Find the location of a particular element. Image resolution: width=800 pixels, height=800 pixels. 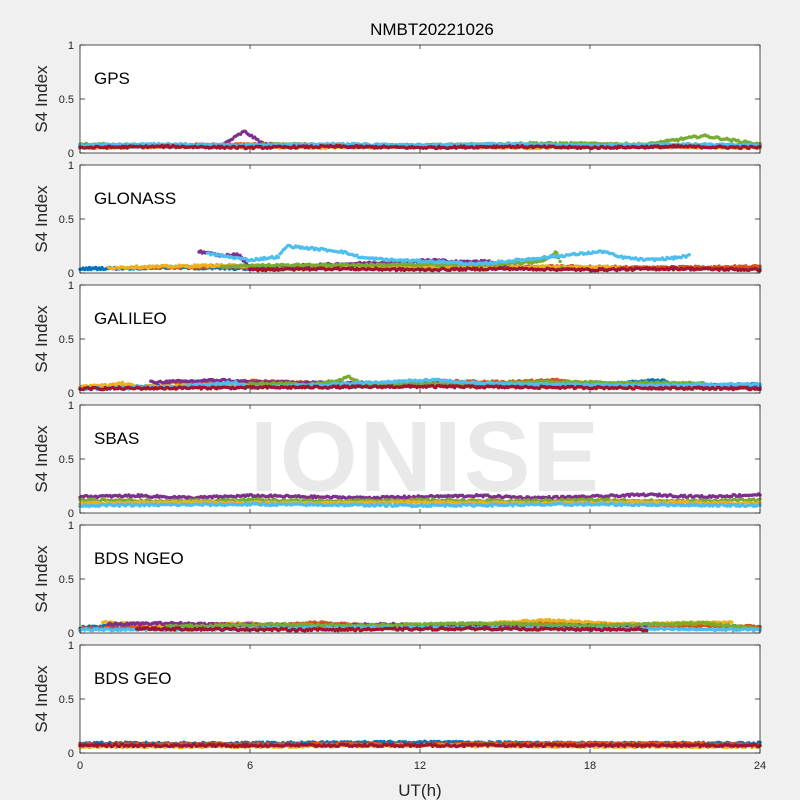

panel-label: GPS is located at coordinates (112, 78).